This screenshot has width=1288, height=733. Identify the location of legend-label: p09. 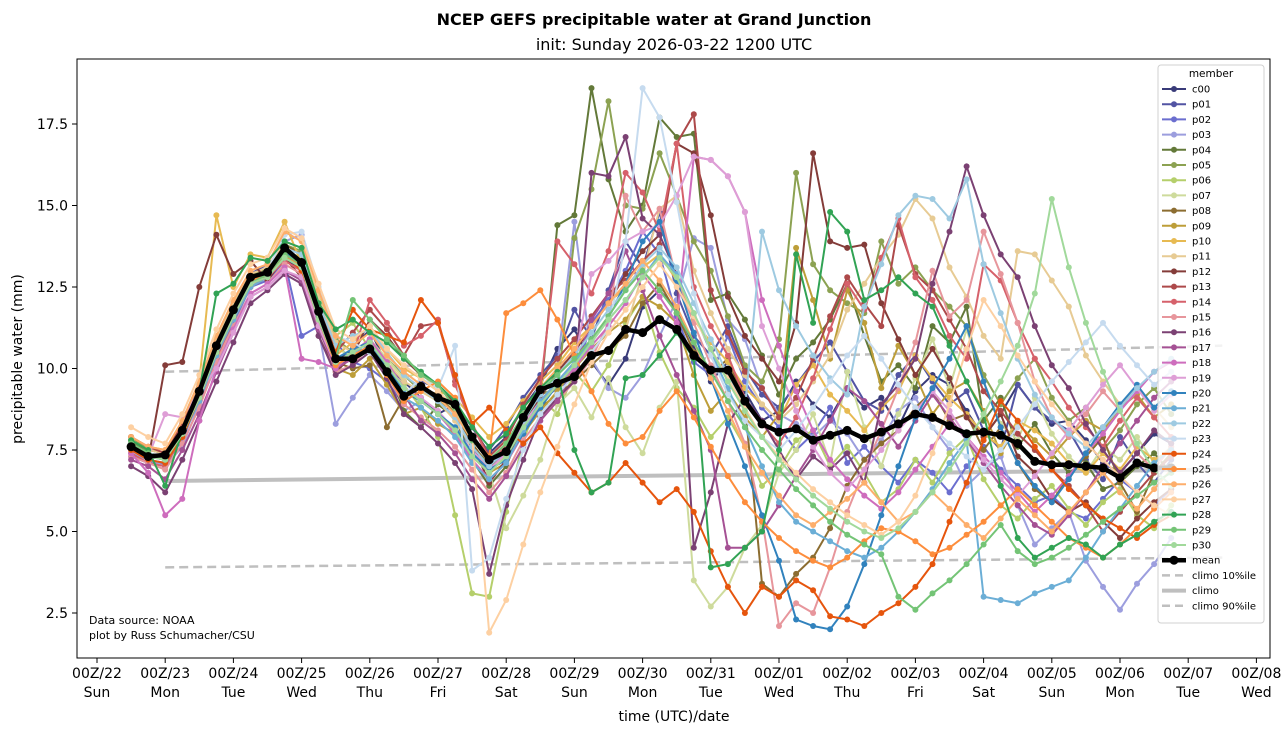
(1201, 226).